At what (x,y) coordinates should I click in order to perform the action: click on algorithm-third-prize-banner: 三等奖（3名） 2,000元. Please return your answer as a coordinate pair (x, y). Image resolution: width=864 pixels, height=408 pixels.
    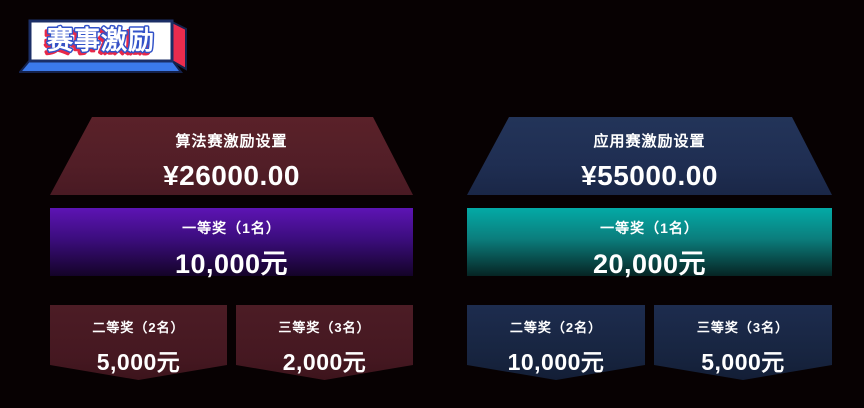
    Looking at the image, I should click on (324, 342).